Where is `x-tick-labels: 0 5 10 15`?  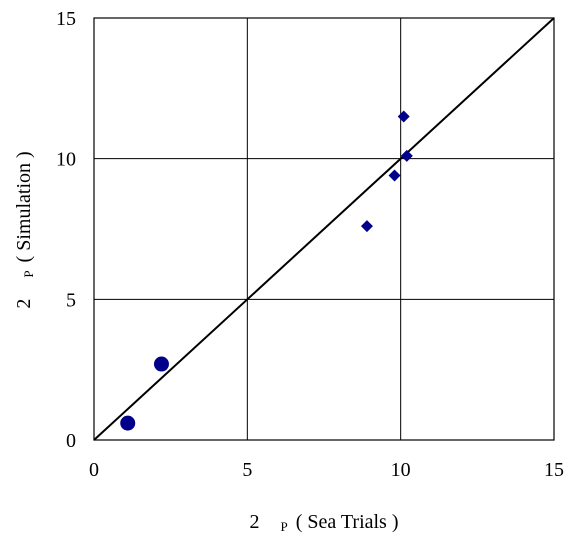
x-tick-labels: 0 5 10 15 is located at coordinates (326, 470).